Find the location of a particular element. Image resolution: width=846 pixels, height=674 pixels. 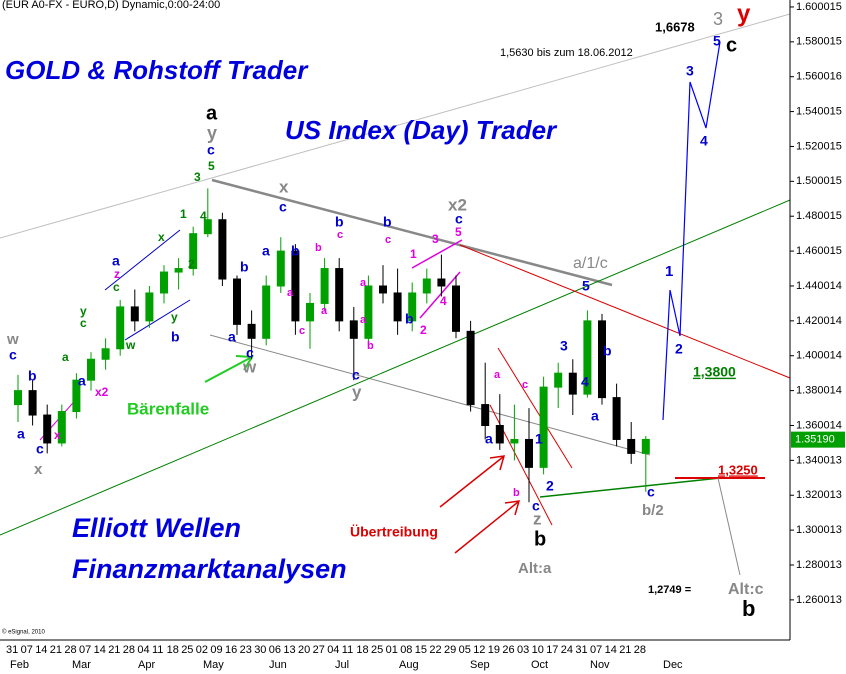

x-month-label: Dec is located at coordinates (673, 665).